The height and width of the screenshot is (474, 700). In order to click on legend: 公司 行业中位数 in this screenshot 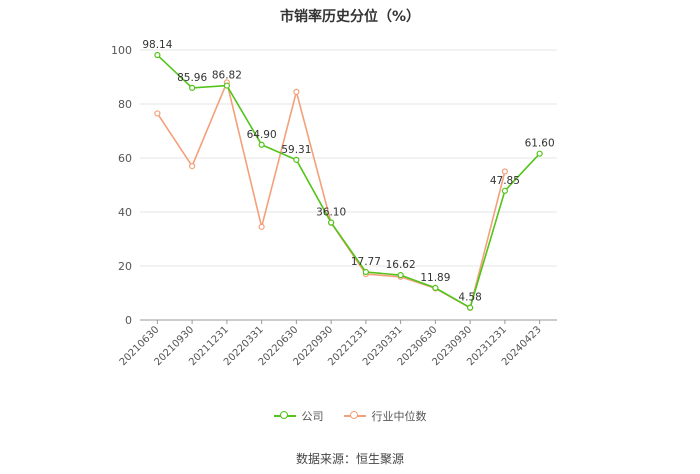, I will do `click(350, 416)`.